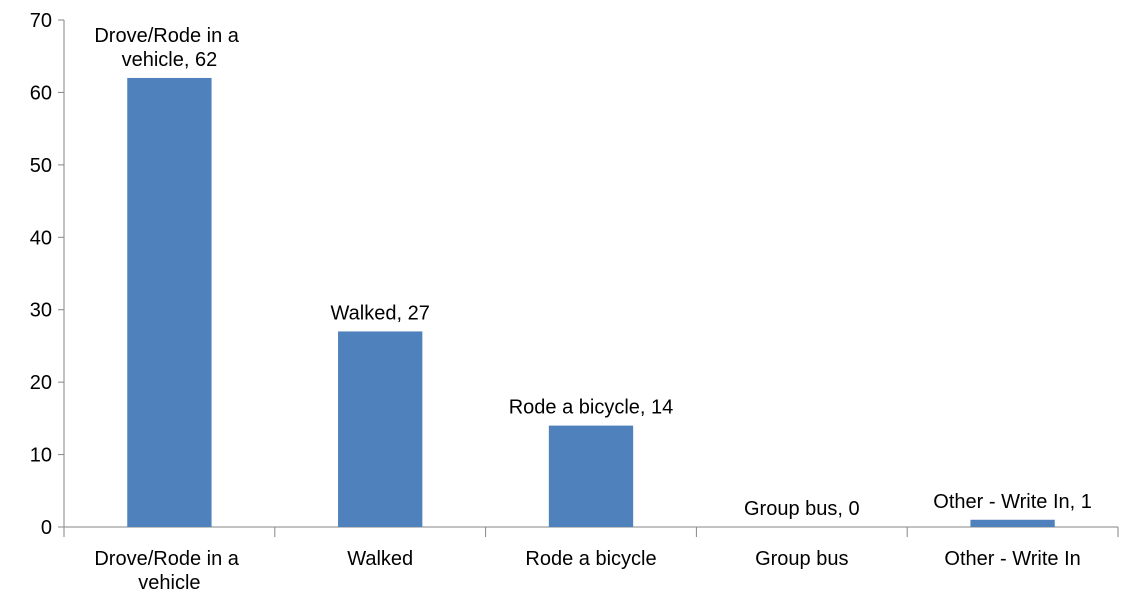  What do you see at coordinates (41, 238) in the screenshot?
I see `y-tick-label: 40` at bounding box center [41, 238].